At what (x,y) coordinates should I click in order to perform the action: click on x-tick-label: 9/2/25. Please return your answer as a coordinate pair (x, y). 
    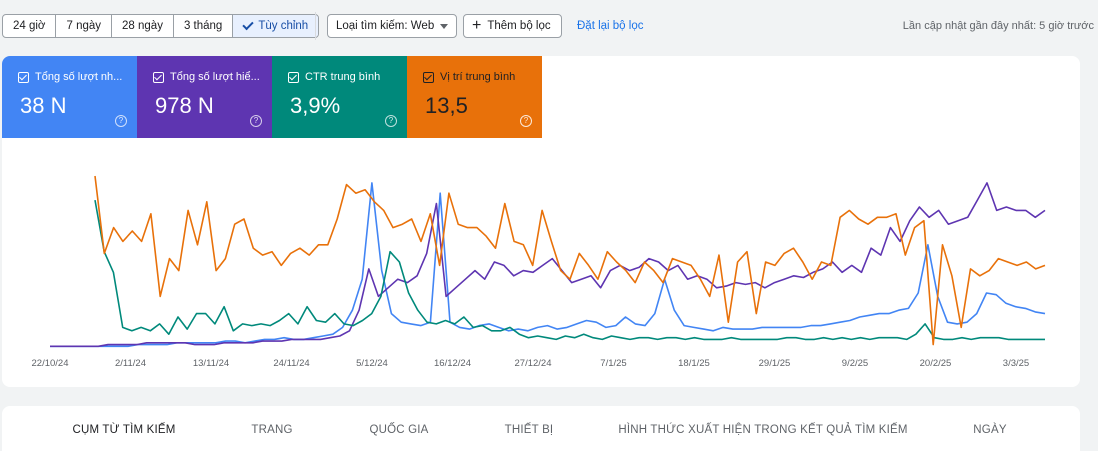
    Looking at the image, I should click on (855, 363).